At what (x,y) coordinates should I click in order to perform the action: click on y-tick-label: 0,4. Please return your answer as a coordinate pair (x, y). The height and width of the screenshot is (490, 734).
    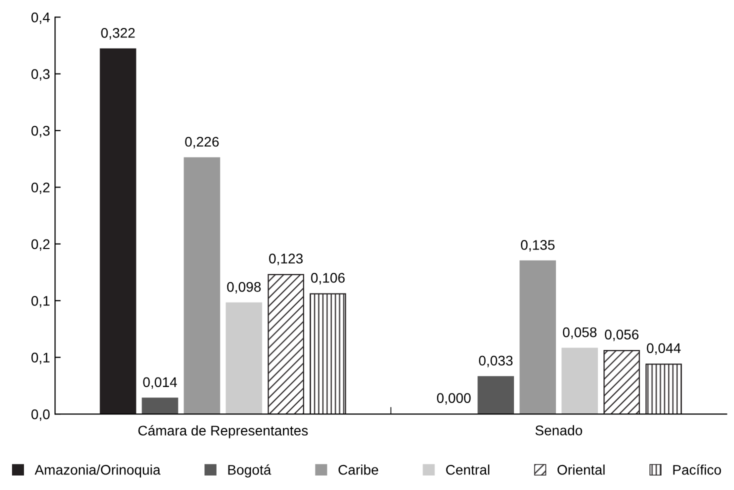
    Looking at the image, I should click on (40, 18).